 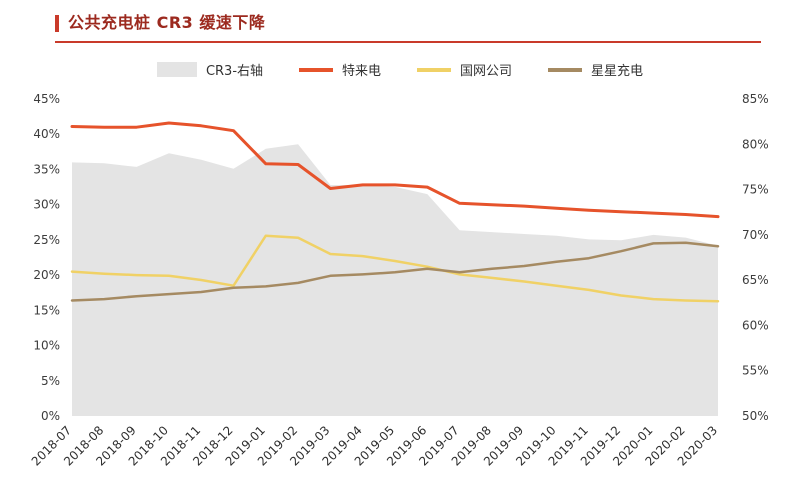 I want to click on right-axis-tick: 50%, so click(x=755, y=416).